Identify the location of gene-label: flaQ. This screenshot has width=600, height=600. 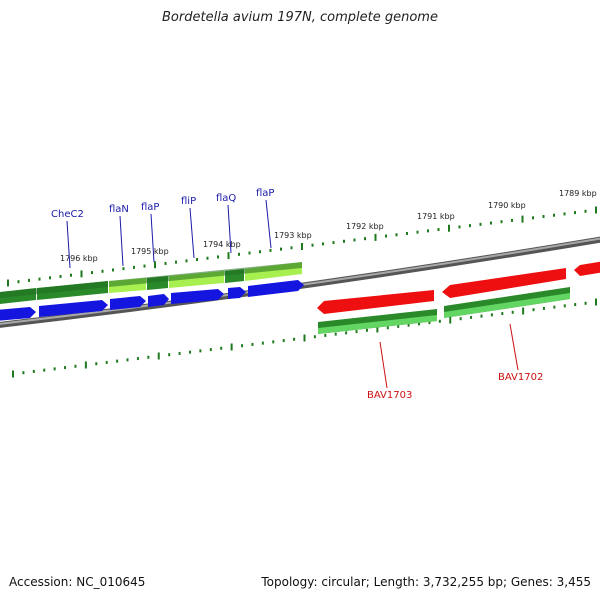
(226, 198).